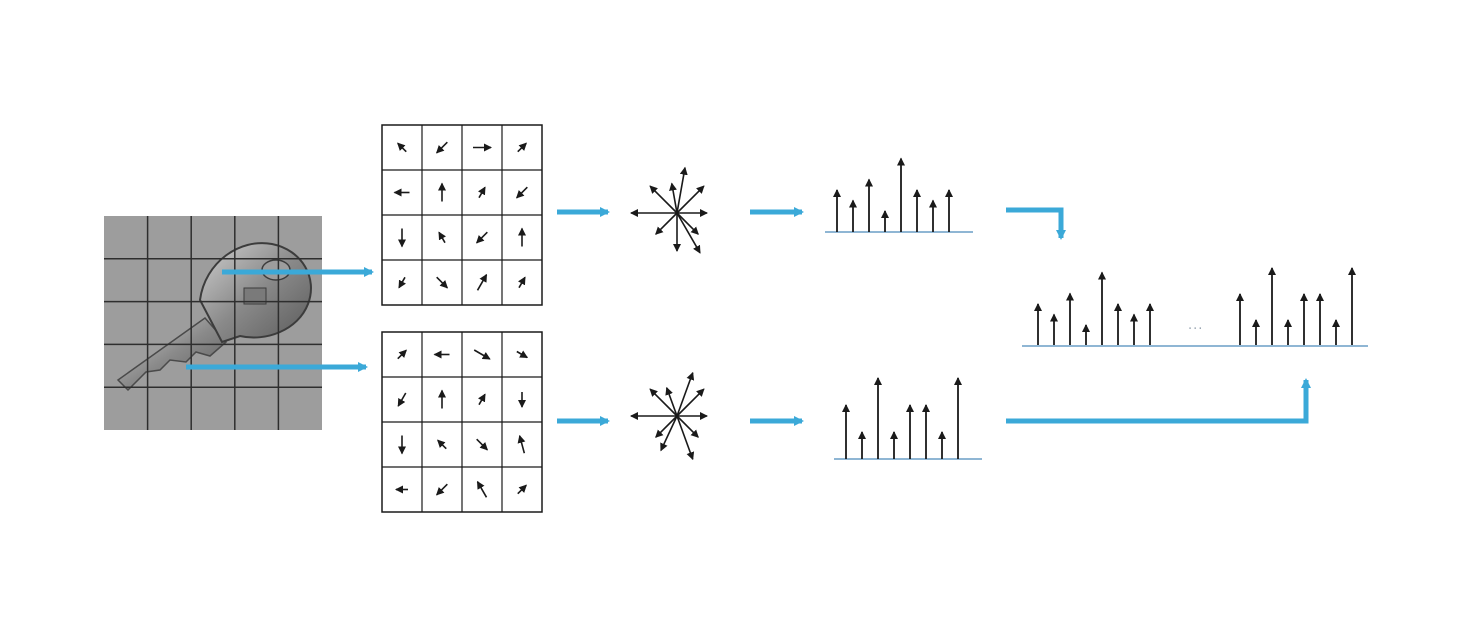  I want to click on image-grid, so click(213, 323).